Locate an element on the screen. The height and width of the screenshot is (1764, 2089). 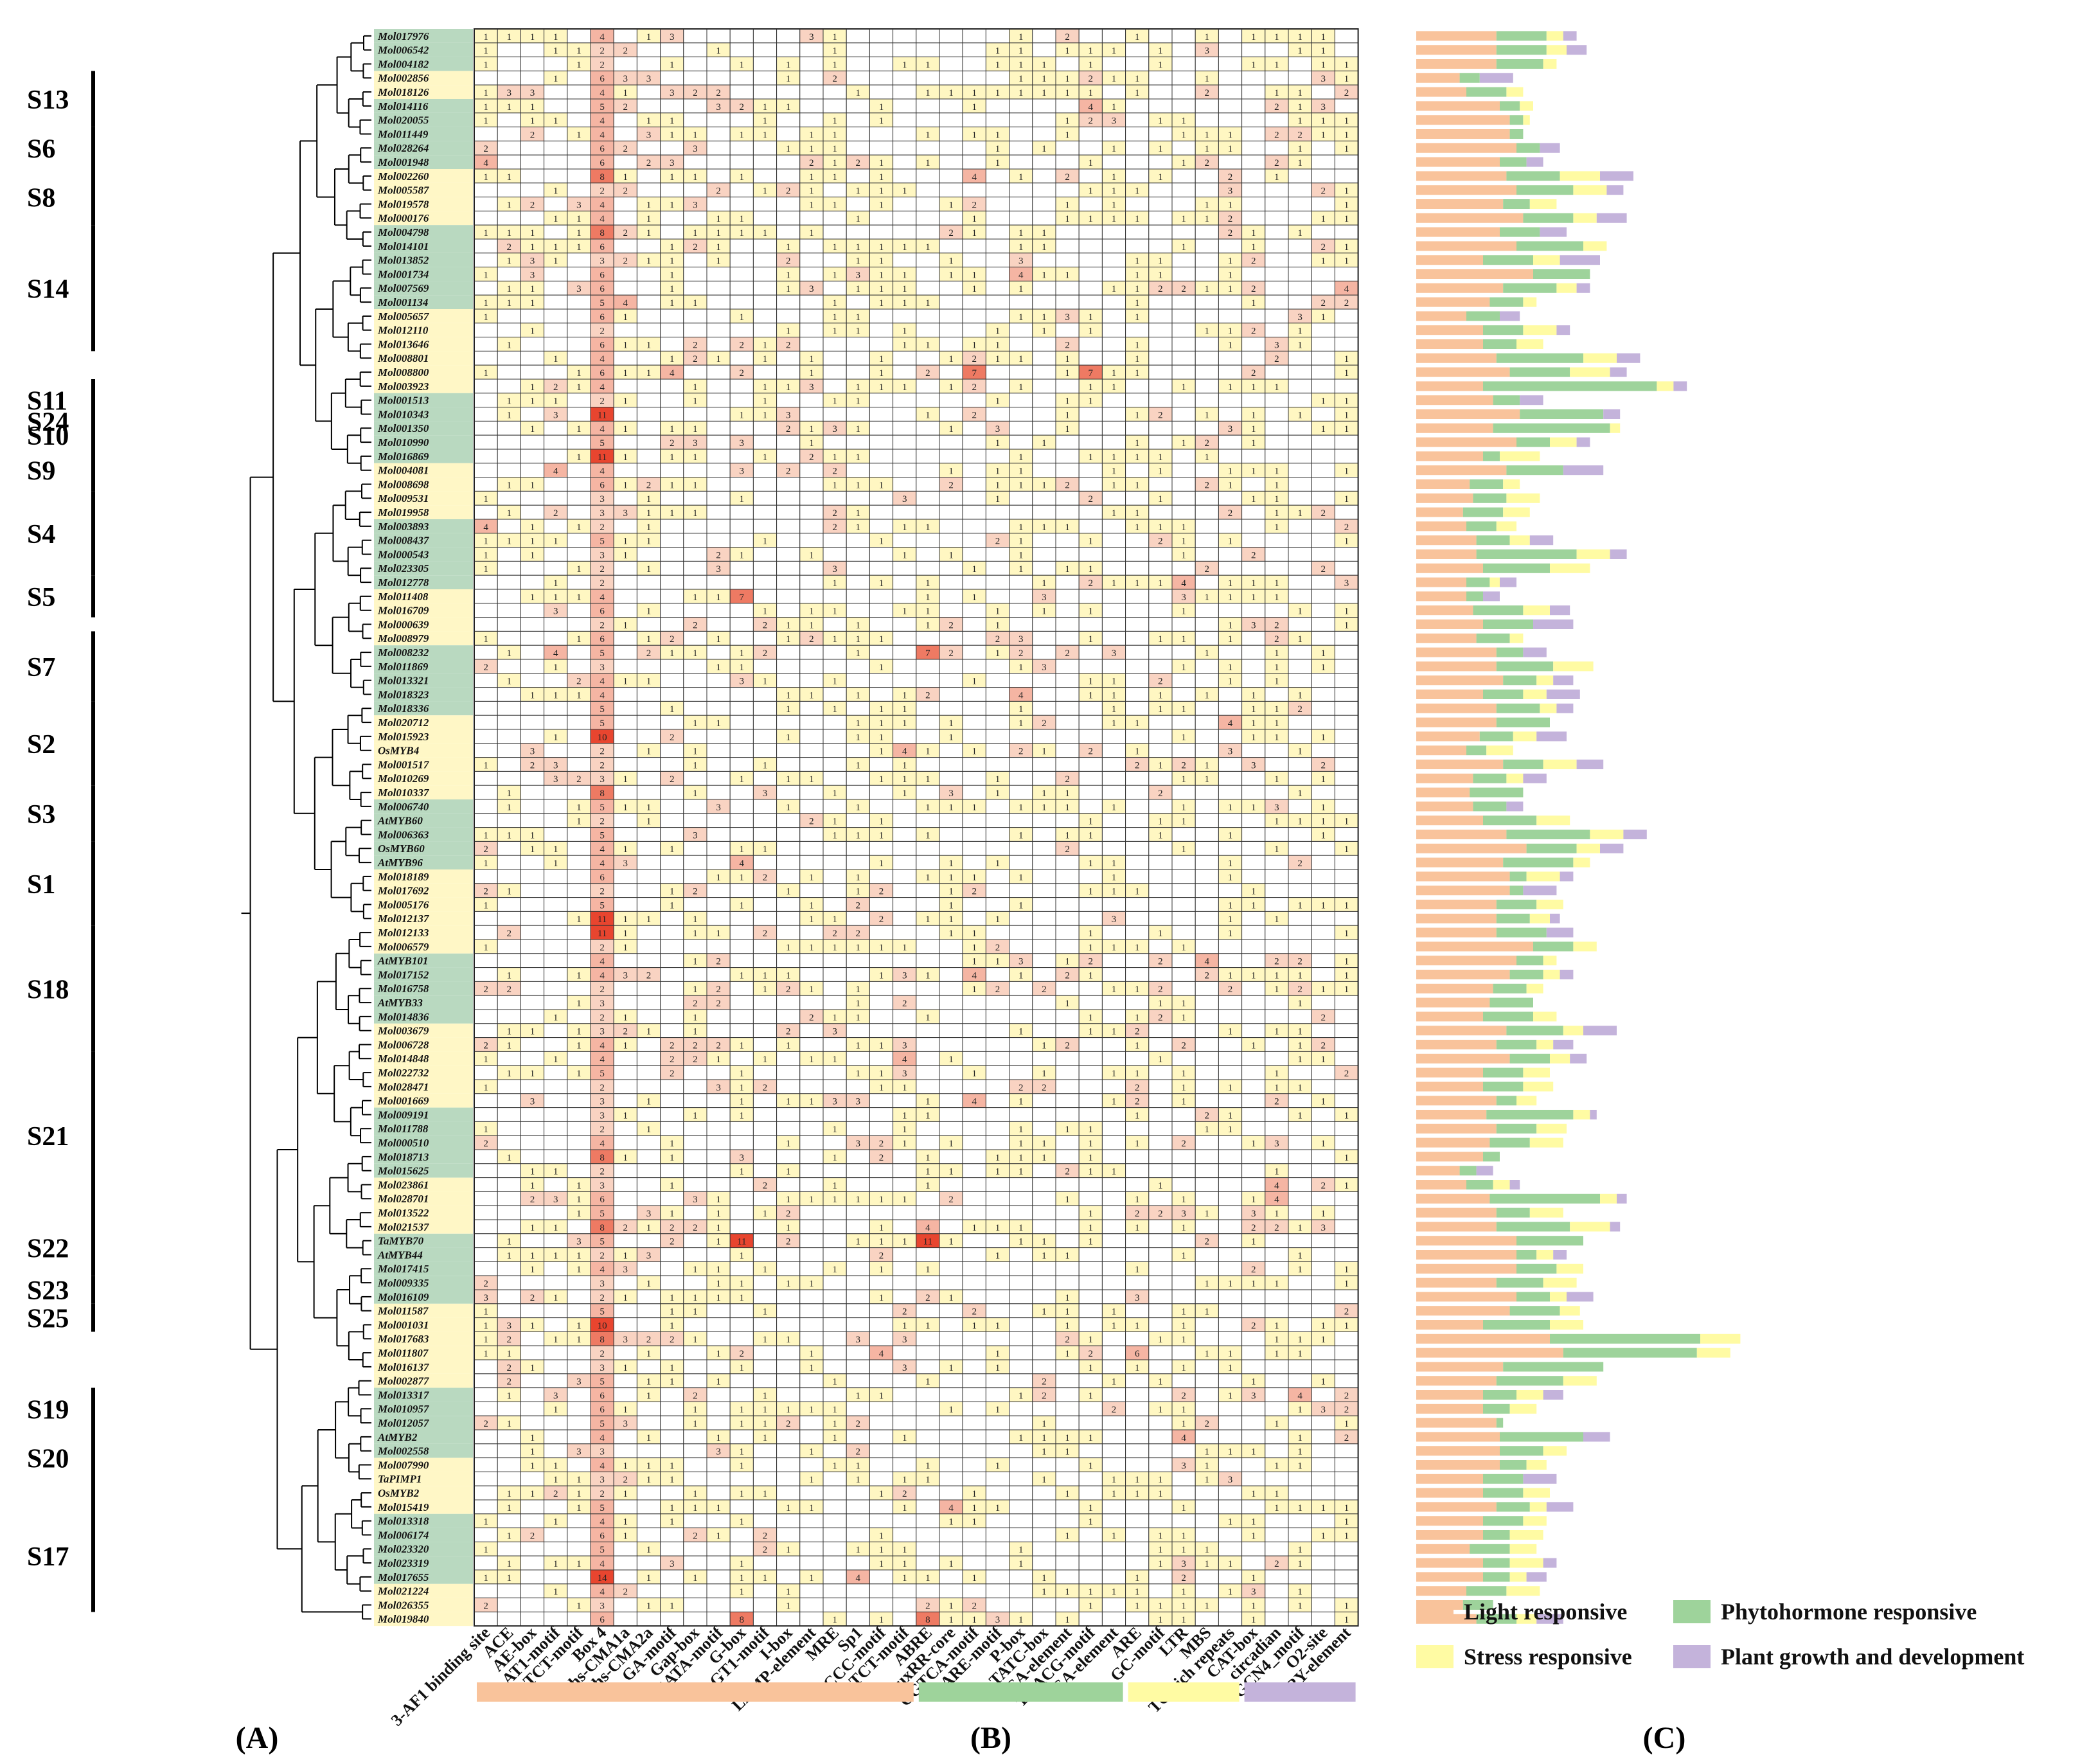
gene-label: AtMYB44 is located at coordinates (400, 1255).